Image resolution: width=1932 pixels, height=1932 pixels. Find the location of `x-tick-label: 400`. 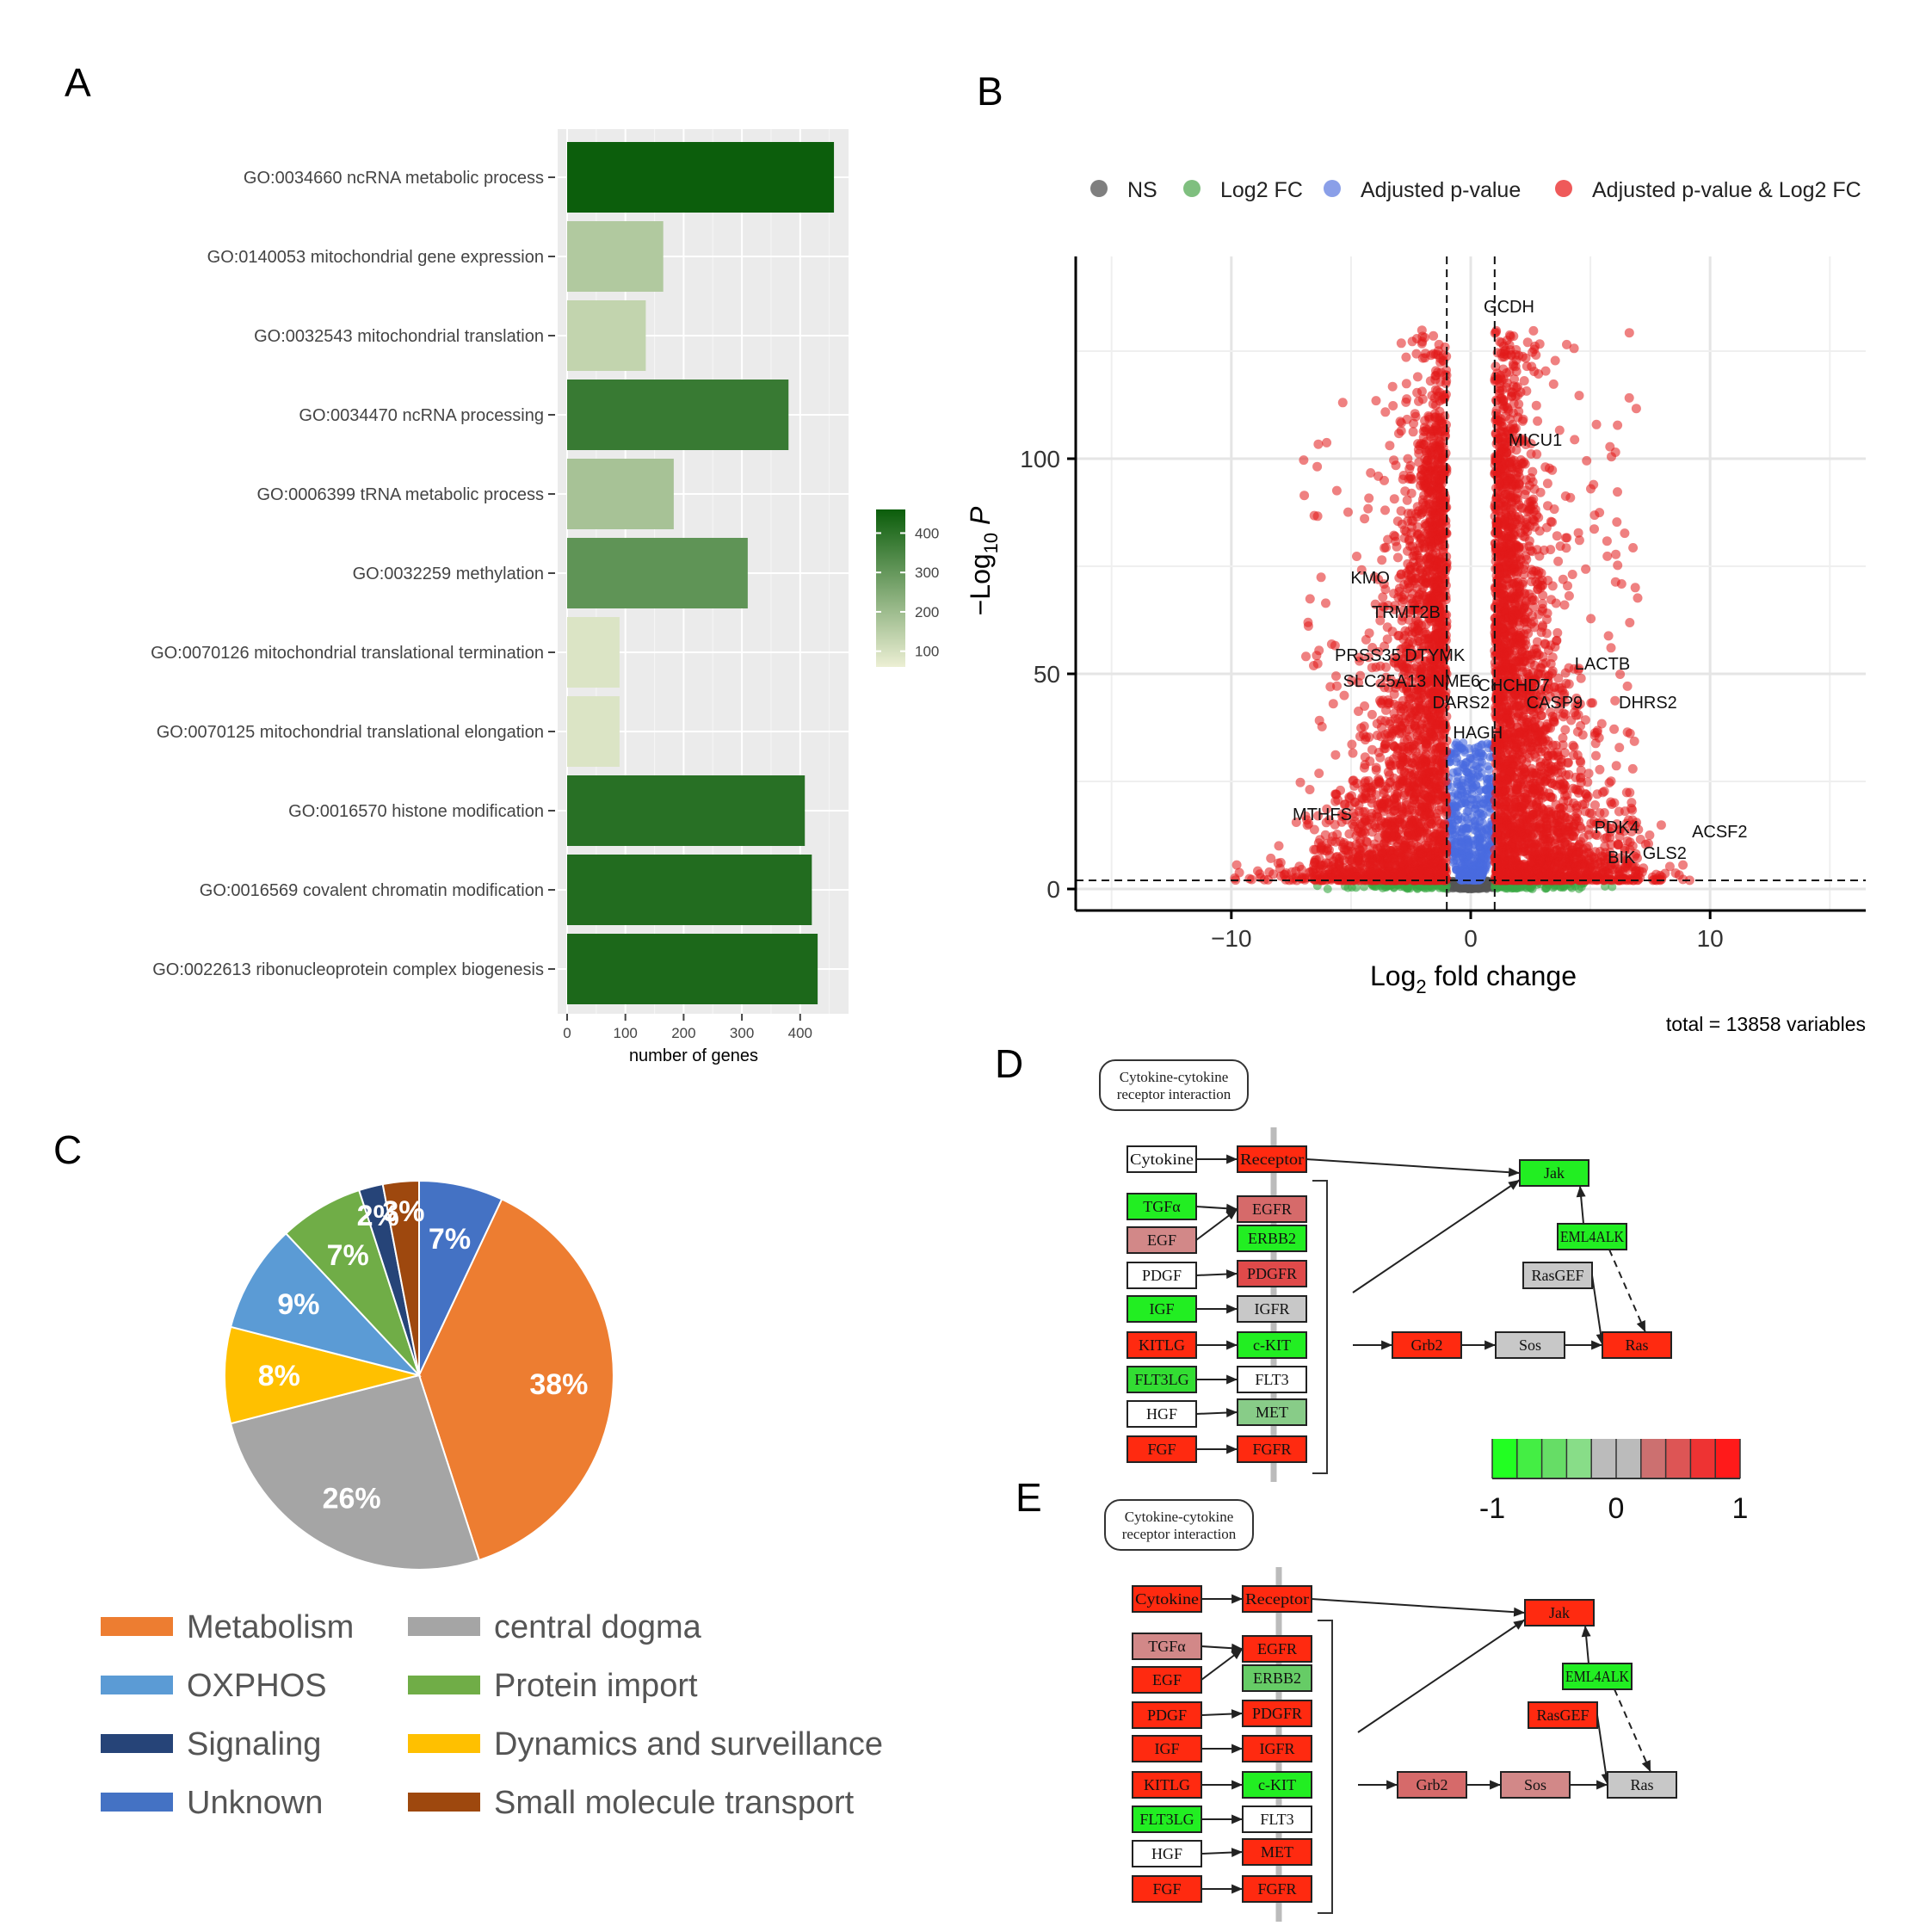

x-tick-label: 400 is located at coordinates (800, 1033).